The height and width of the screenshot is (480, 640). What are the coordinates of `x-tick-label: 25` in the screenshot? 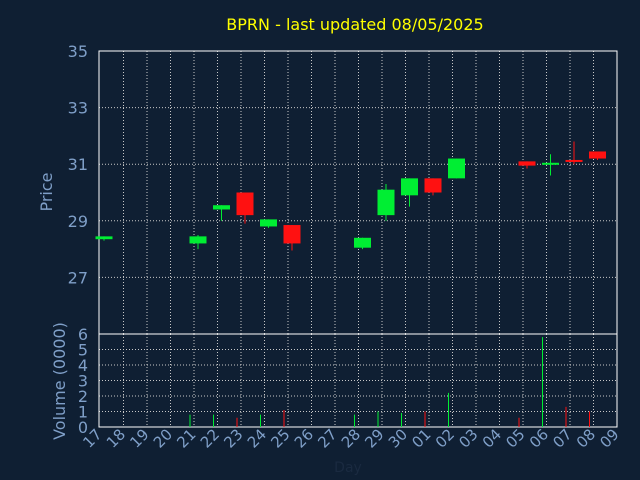 It's located at (280, 438).